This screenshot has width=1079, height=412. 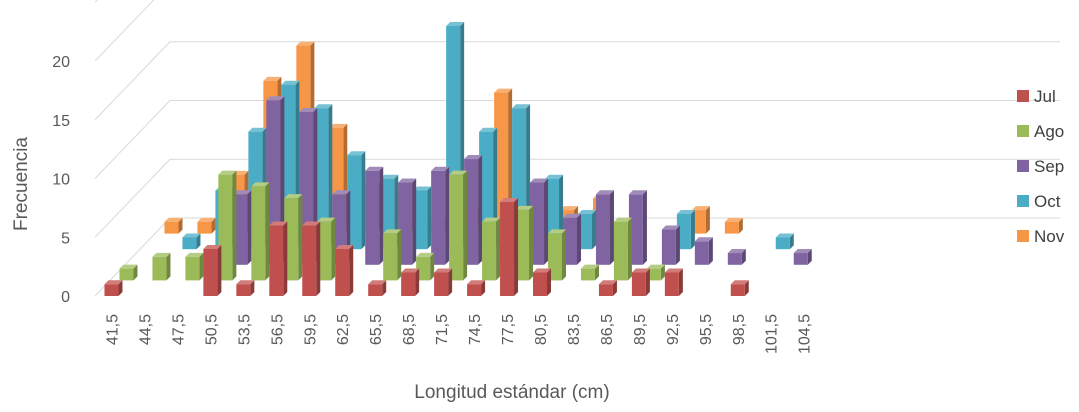 I want to click on legend-item-ago: Ago, so click(x=1040, y=131).